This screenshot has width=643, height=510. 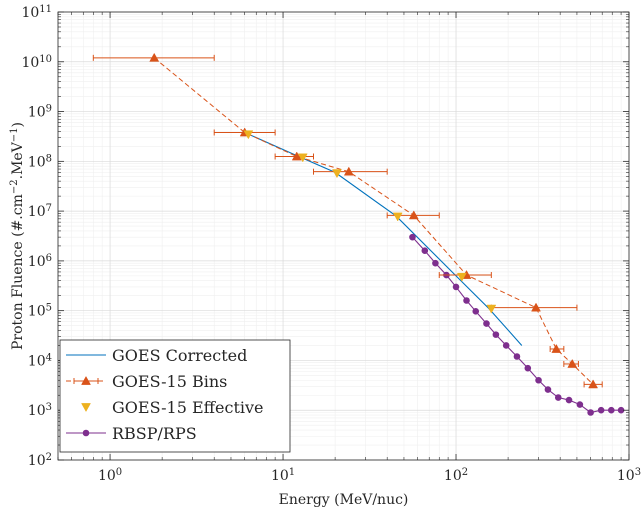 What do you see at coordinates (369, 476) in the screenshot?
I see `x-tick-labels: 100 101 102 103` at bounding box center [369, 476].